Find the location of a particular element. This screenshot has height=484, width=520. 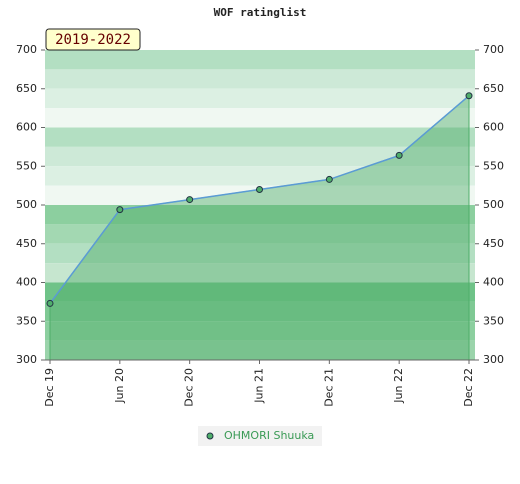

y2-tick-label: 350 is located at coordinates (493, 320).